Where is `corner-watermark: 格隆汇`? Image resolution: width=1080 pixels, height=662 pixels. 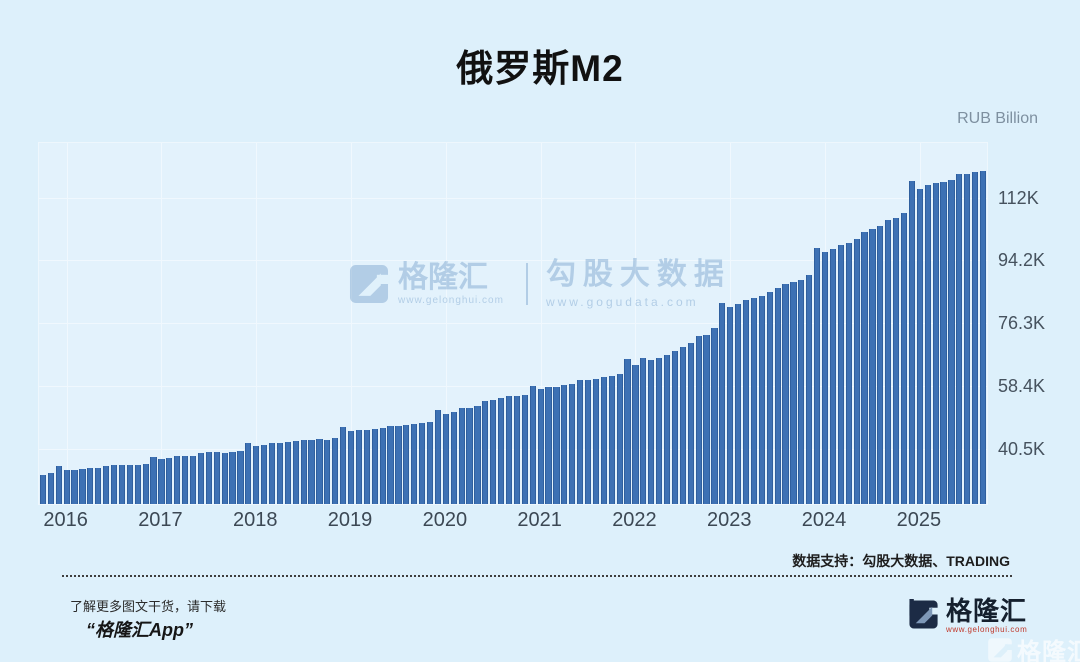
corner-watermark: 格隆汇 is located at coordinates (1033, 647).